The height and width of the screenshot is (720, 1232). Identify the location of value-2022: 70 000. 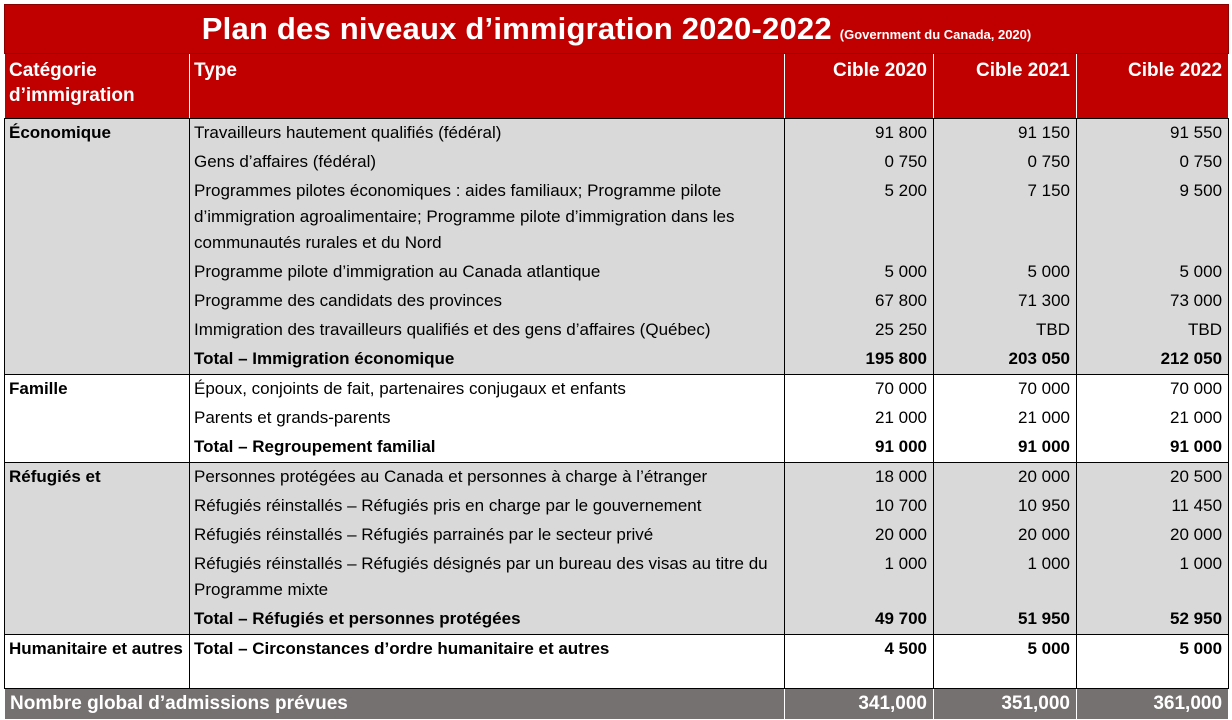
(1152, 389).